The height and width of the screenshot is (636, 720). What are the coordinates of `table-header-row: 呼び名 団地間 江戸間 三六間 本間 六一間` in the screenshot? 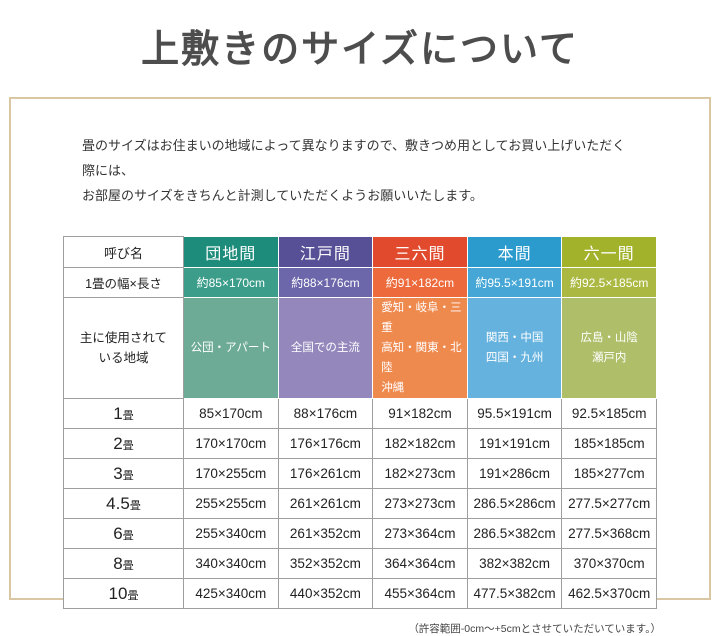 It's located at (360, 252).